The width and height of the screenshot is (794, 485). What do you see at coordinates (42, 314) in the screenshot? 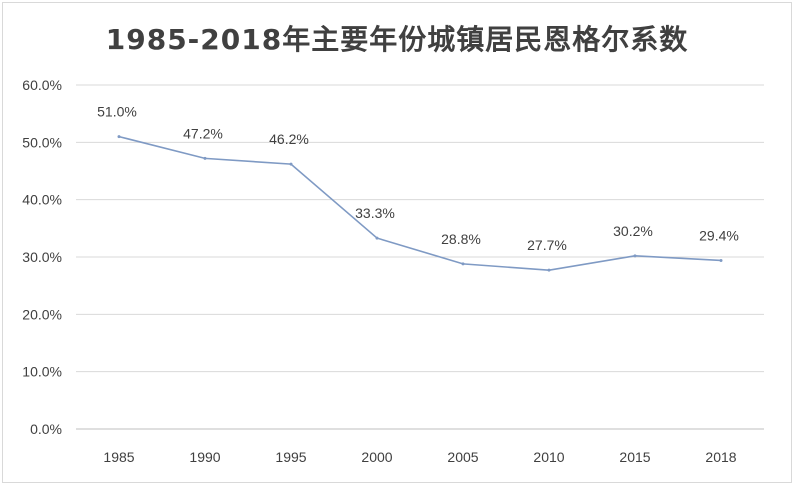
I see `y-tick-label: 20.0%` at bounding box center [42, 314].